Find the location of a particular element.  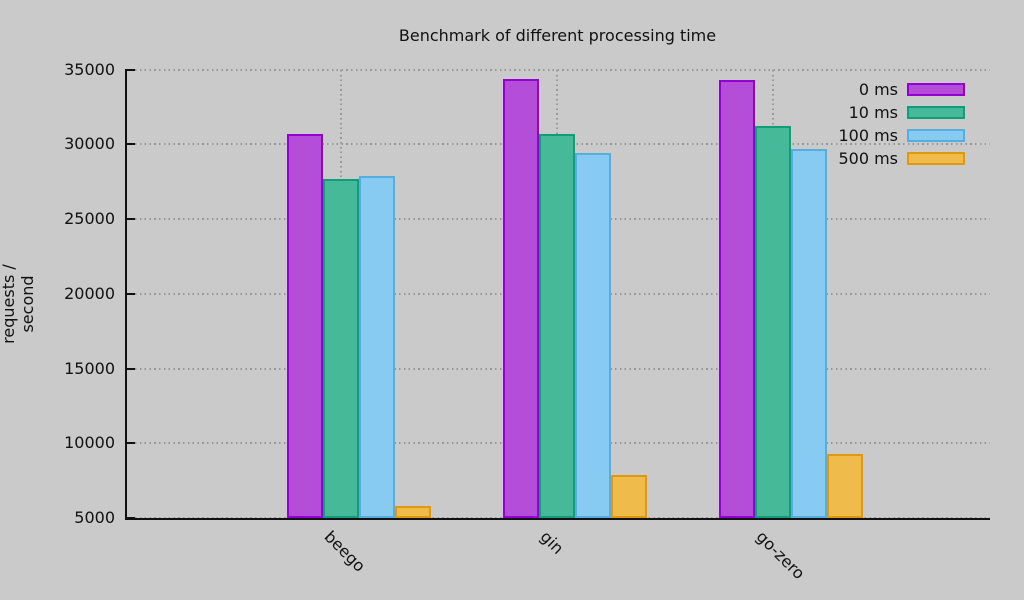

legend-label: 10 ms is located at coordinates (873, 112).